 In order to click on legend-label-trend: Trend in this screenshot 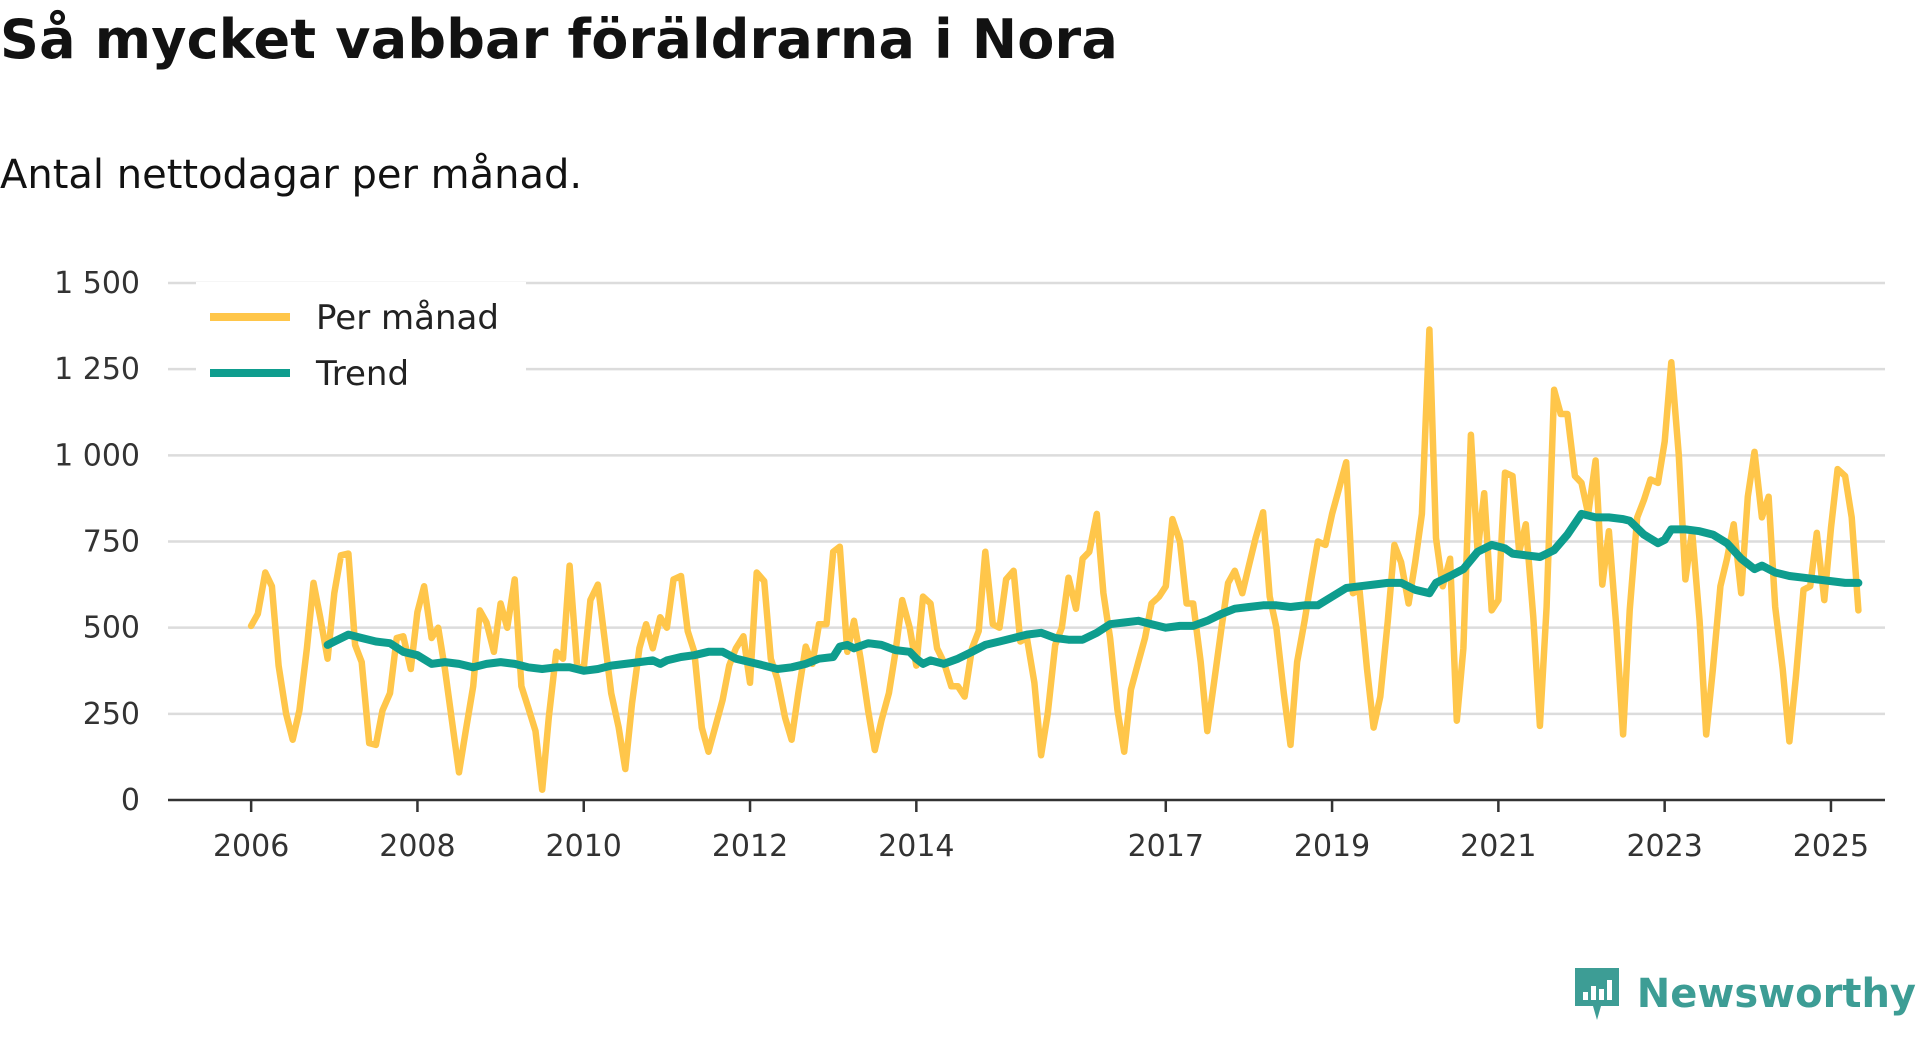, I will do `click(362, 374)`.